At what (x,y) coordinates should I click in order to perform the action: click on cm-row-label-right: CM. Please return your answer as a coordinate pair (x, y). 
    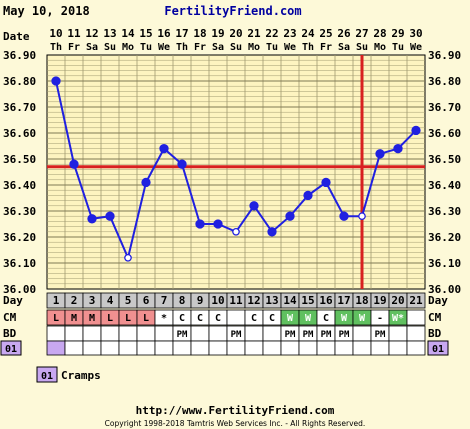
    Looking at the image, I should click on (435, 317).